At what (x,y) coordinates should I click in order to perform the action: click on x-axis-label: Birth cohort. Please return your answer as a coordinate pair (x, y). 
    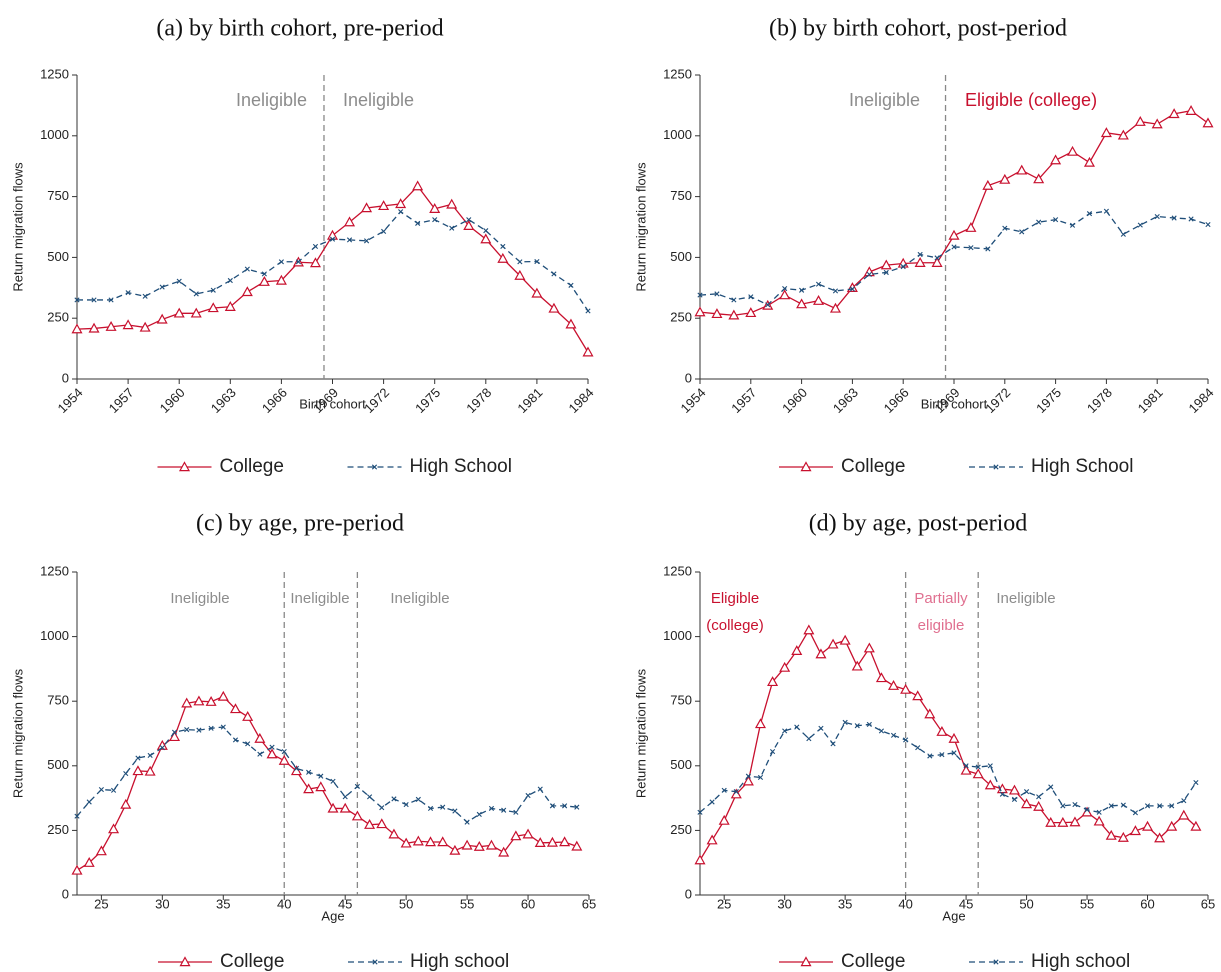
    Looking at the image, I should click on (954, 403).